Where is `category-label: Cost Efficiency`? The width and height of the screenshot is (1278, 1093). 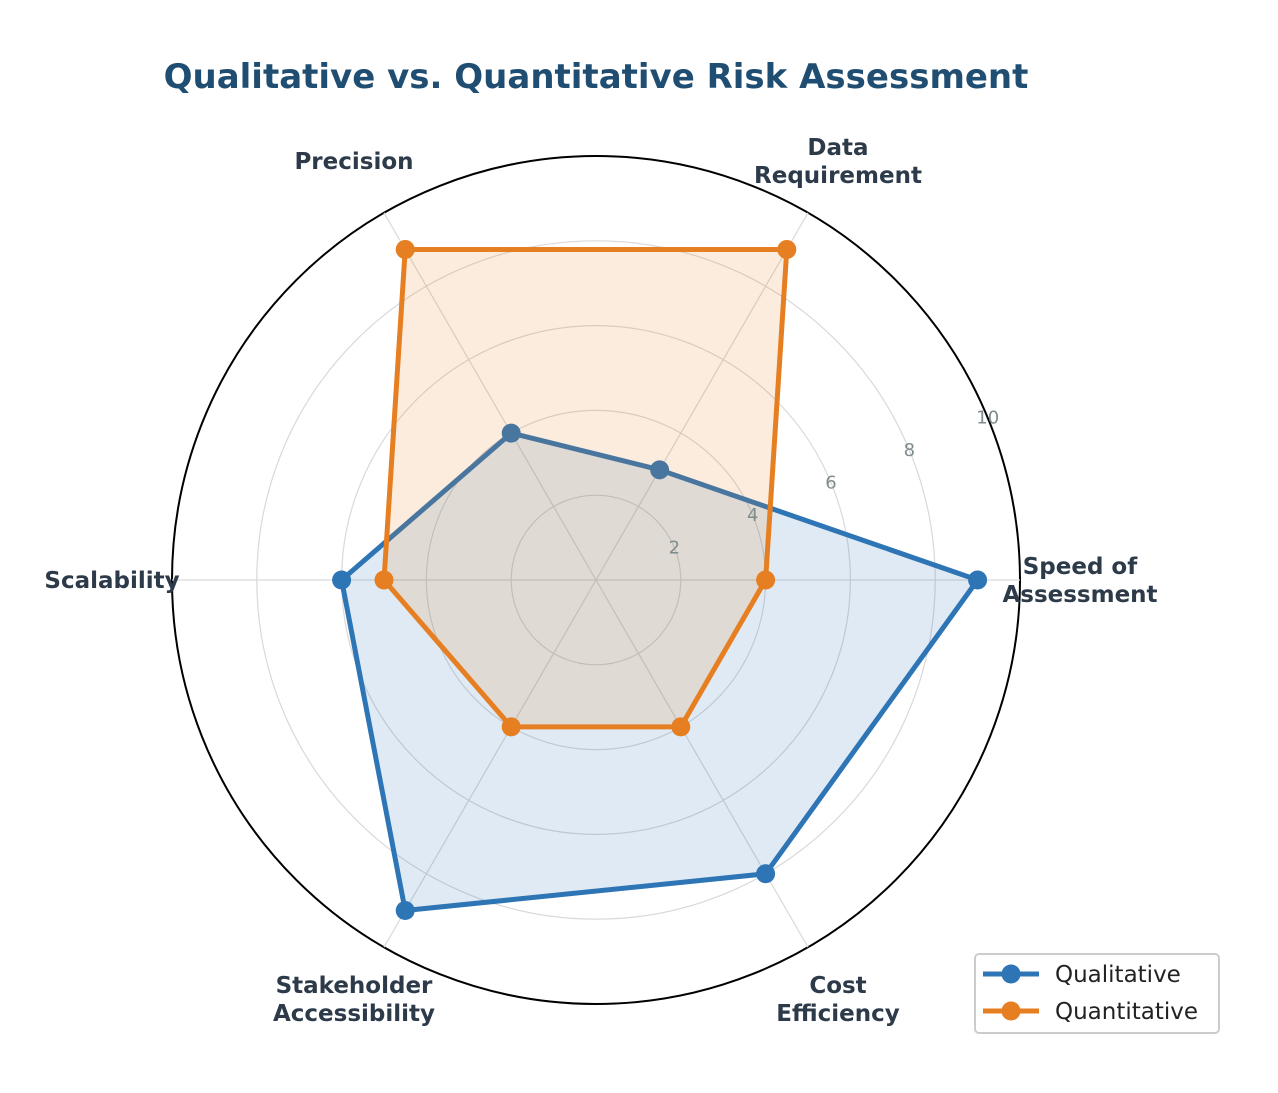
category-label: Cost Efficiency is located at coordinates (837, 1000).